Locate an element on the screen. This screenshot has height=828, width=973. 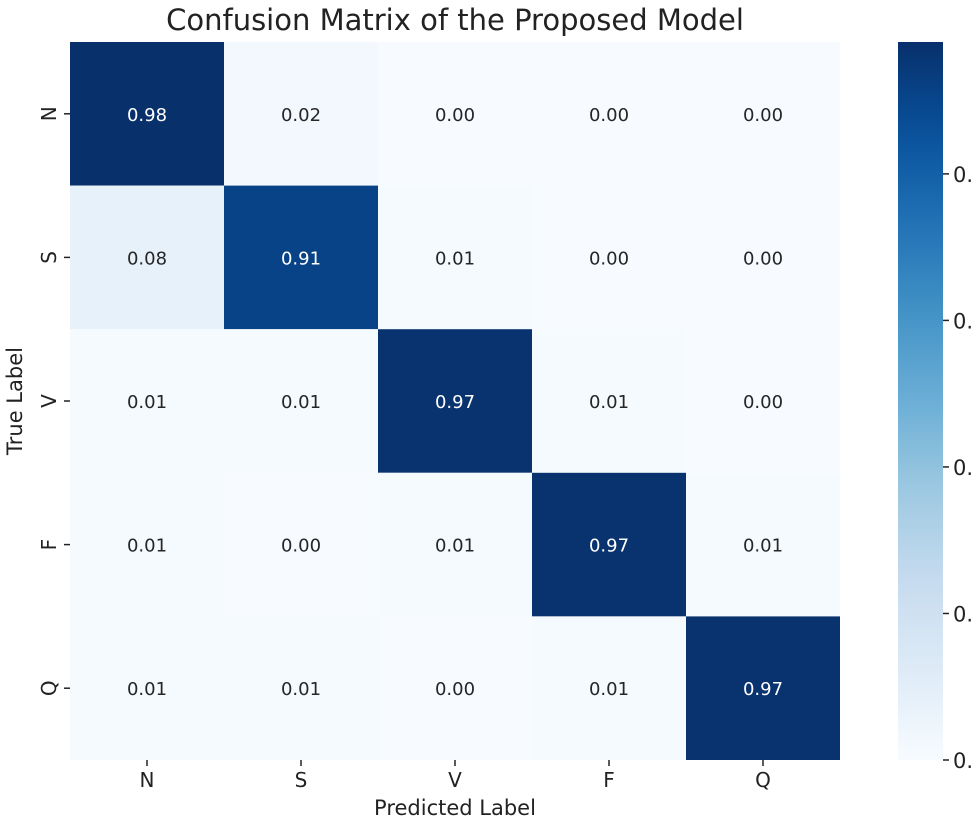
y-tick-label: F is located at coordinates (49, 545).